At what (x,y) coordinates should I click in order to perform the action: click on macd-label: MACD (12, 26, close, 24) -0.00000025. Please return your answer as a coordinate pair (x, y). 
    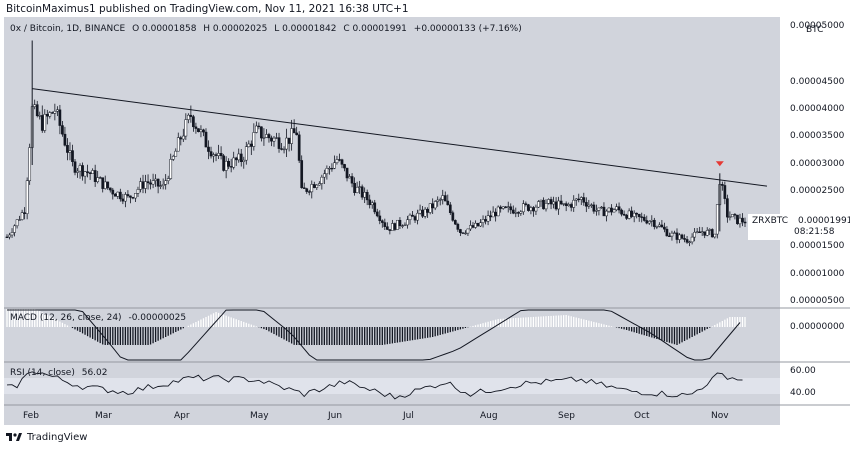
    Looking at the image, I should click on (98, 318).